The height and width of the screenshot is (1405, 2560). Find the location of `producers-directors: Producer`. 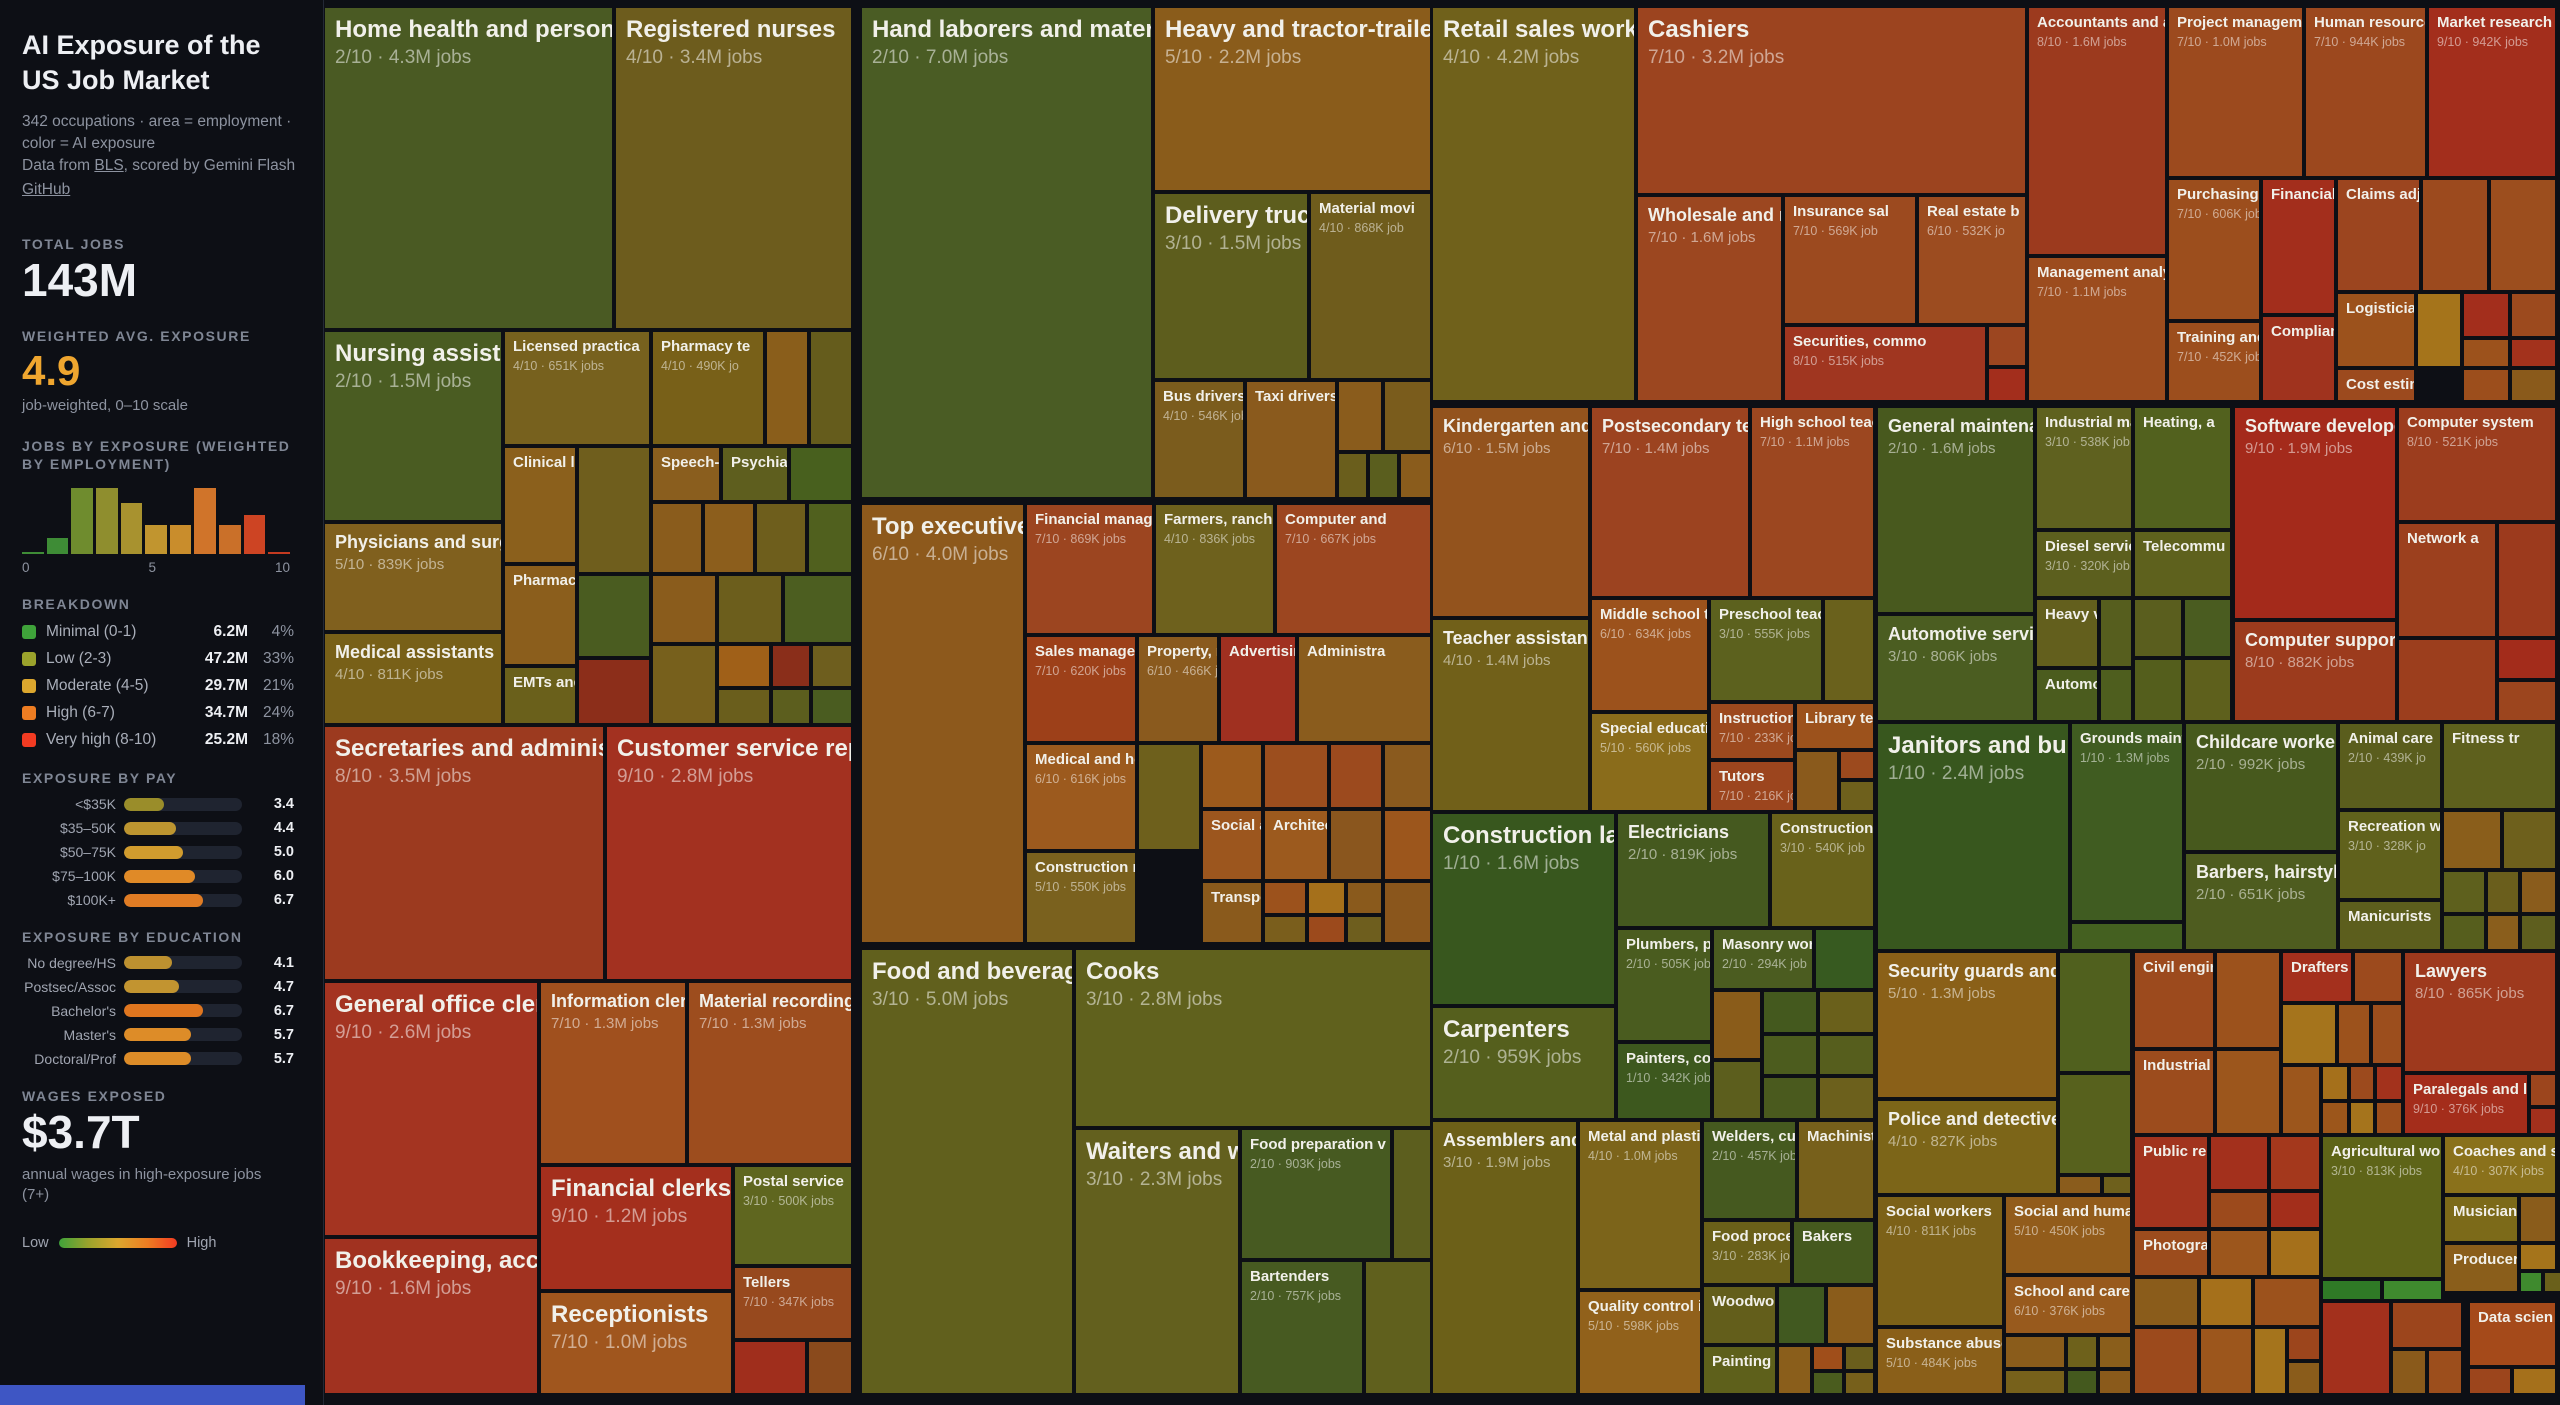

producers-directors: Producer is located at coordinates (2481, 1268).